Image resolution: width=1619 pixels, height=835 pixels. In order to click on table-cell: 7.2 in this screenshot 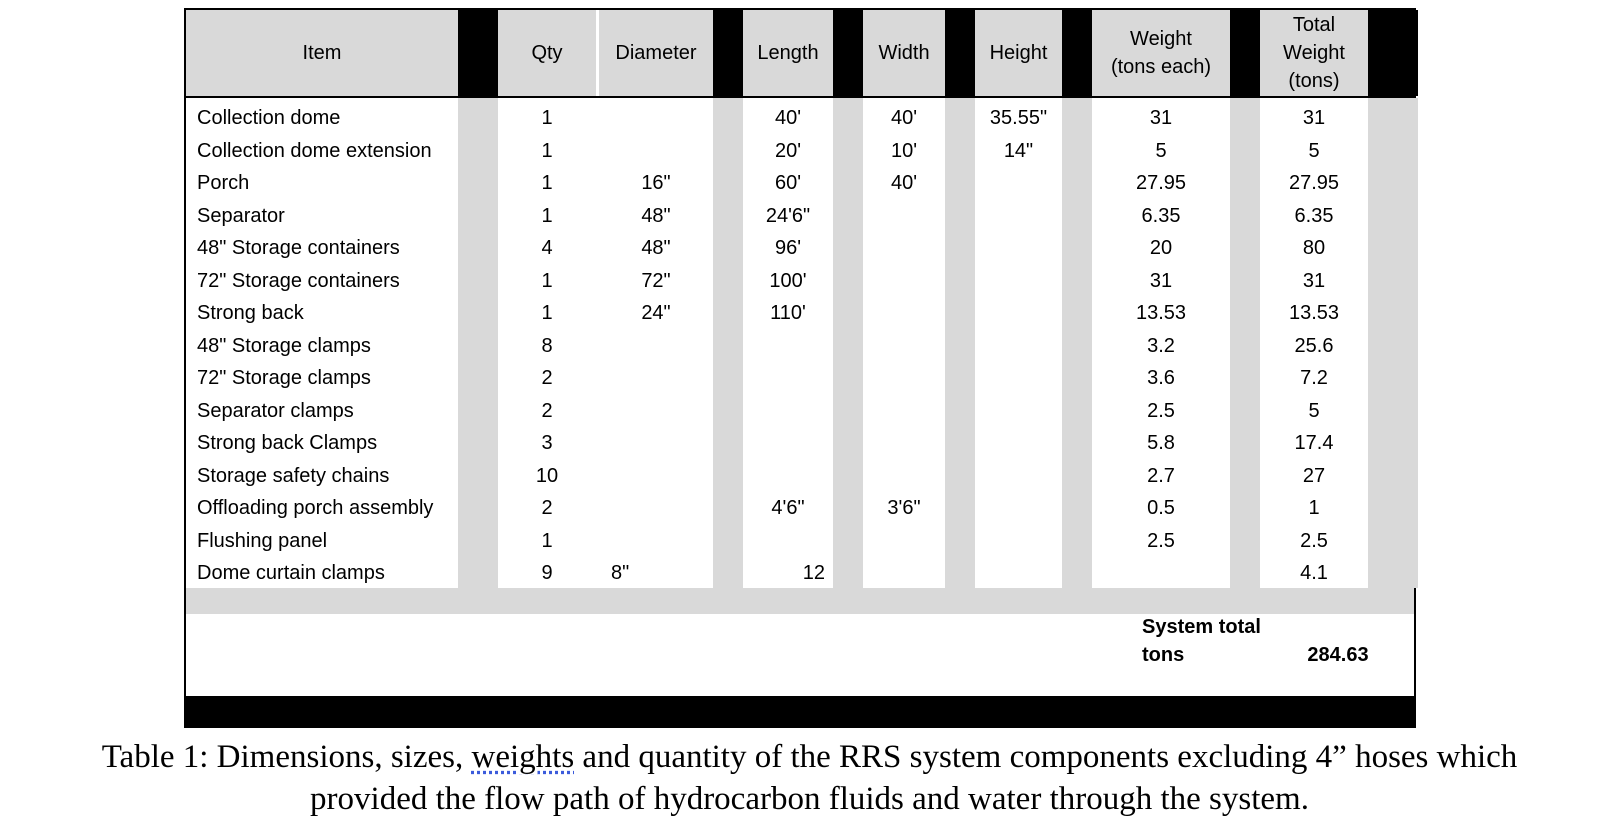, I will do `click(1314, 378)`.